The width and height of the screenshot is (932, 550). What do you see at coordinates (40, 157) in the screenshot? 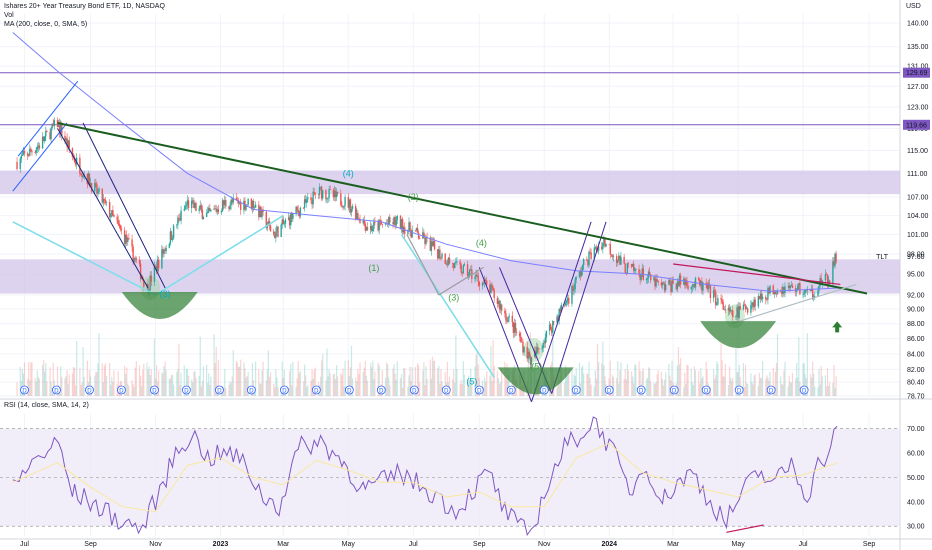
I see `channel-line` at bounding box center [40, 157].